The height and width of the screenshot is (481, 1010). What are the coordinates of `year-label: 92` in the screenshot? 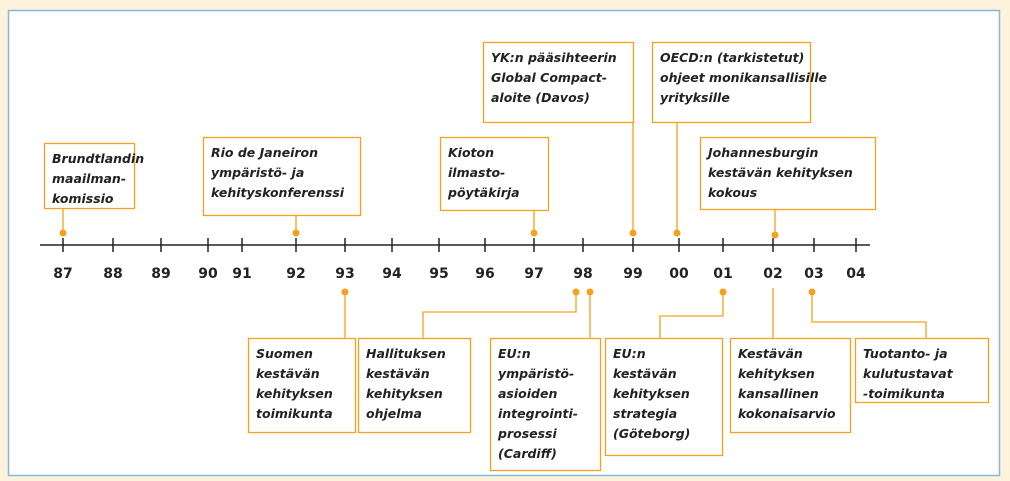 It's located at (295, 274).